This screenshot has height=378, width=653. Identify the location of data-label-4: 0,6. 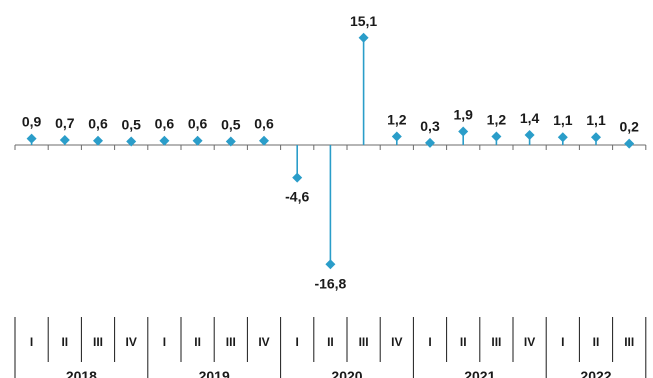
(165, 124).